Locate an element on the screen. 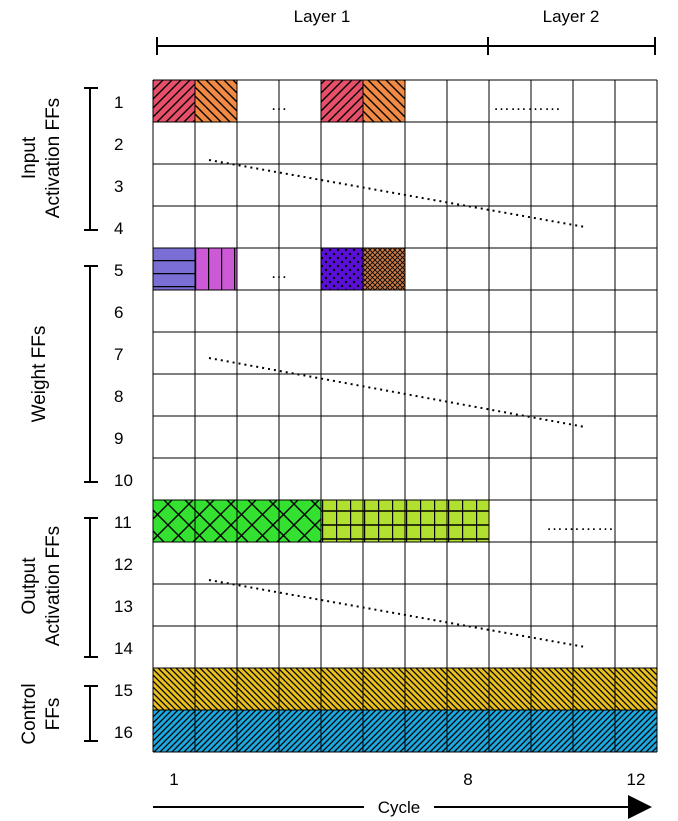  output-diagonal is located at coordinates (397, 613).